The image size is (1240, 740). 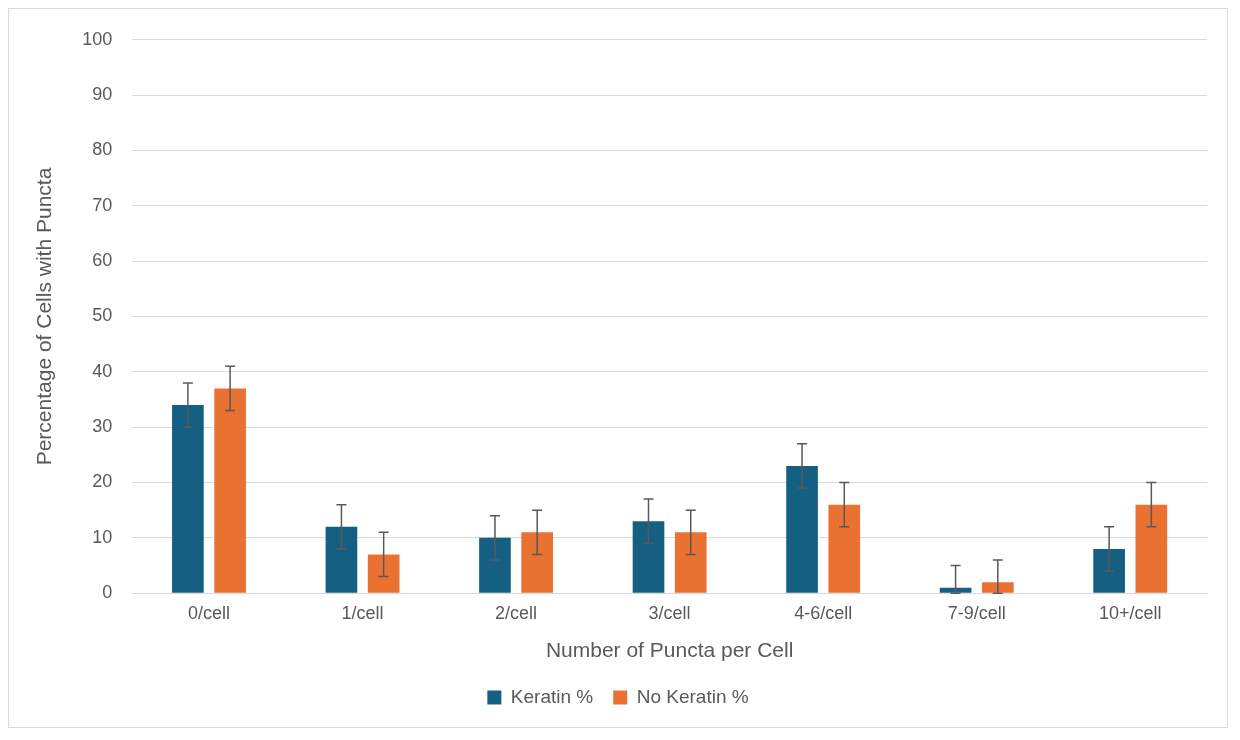 What do you see at coordinates (102, 536) in the screenshot?
I see `y-tick-label: 10` at bounding box center [102, 536].